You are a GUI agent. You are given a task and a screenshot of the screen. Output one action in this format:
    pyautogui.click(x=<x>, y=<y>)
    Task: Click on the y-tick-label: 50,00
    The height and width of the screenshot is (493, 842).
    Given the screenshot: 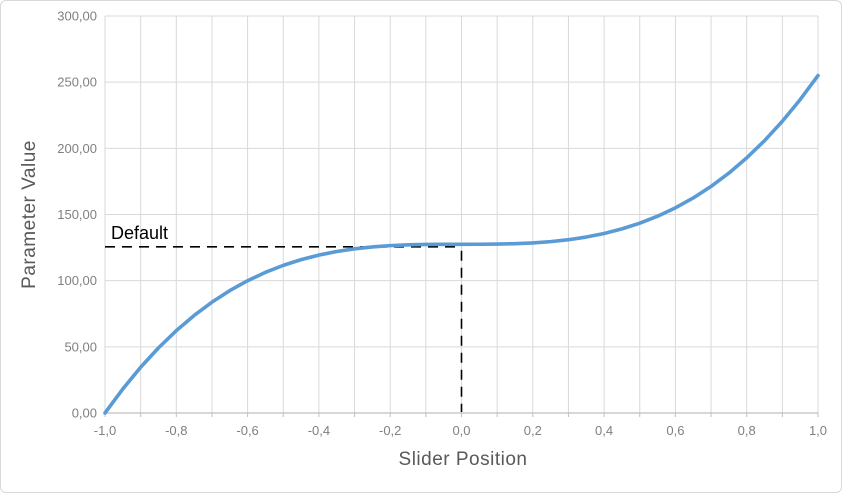 What is the action you would take?
    pyautogui.click(x=80, y=346)
    